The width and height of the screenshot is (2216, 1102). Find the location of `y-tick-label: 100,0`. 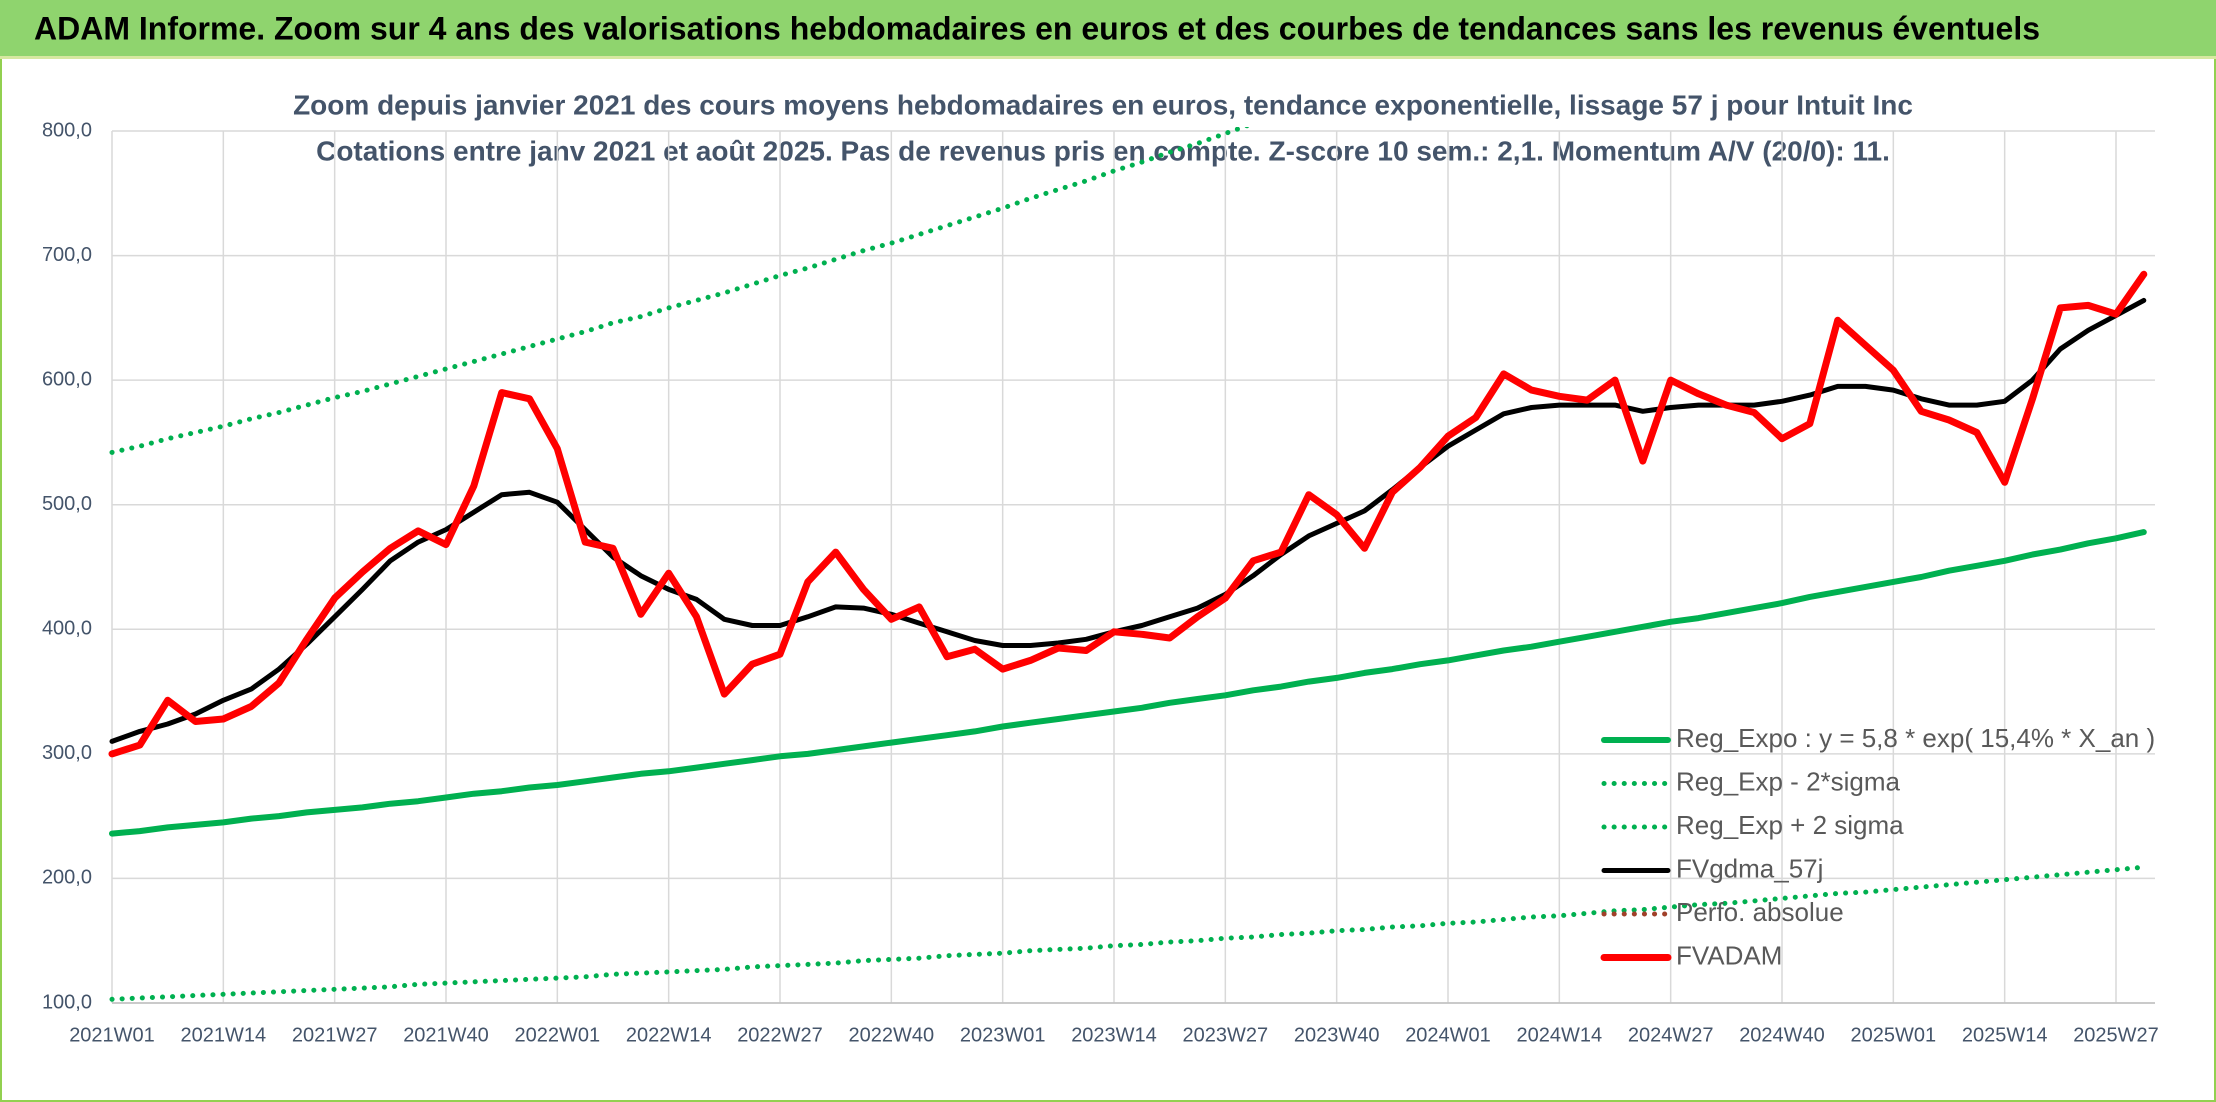

y-tick-label: 100,0 is located at coordinates (67, 1002).